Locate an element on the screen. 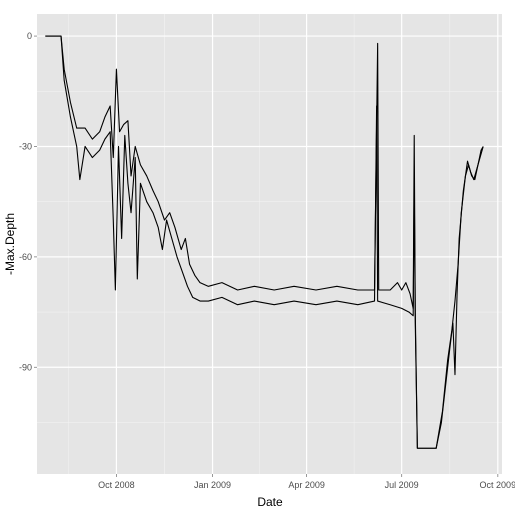  y-tick-label: -30 is located at coordinates (25, 146).